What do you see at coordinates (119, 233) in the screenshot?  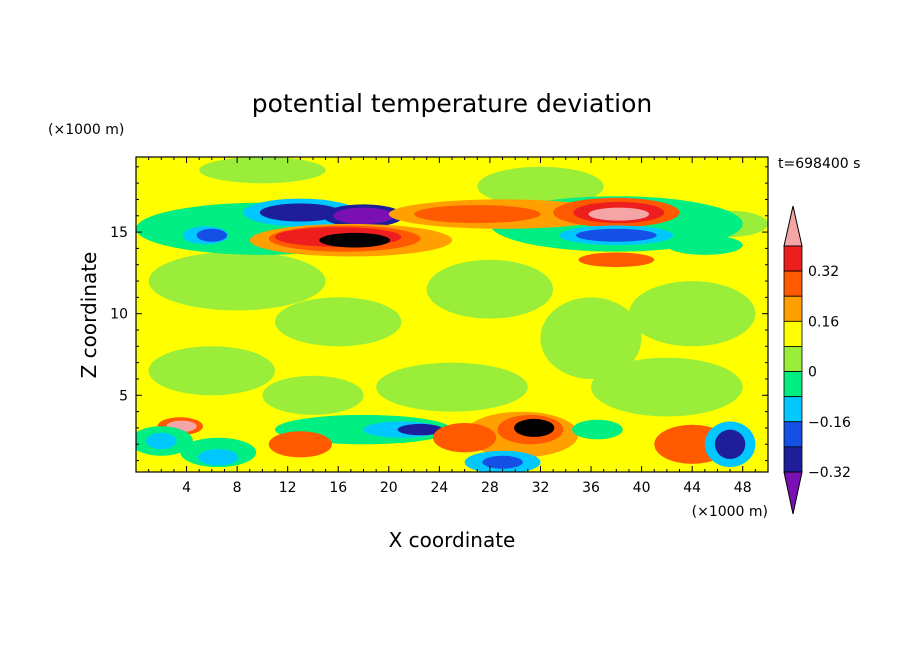 I see `y-tick-label: 15` at bounding box center [119, 233].